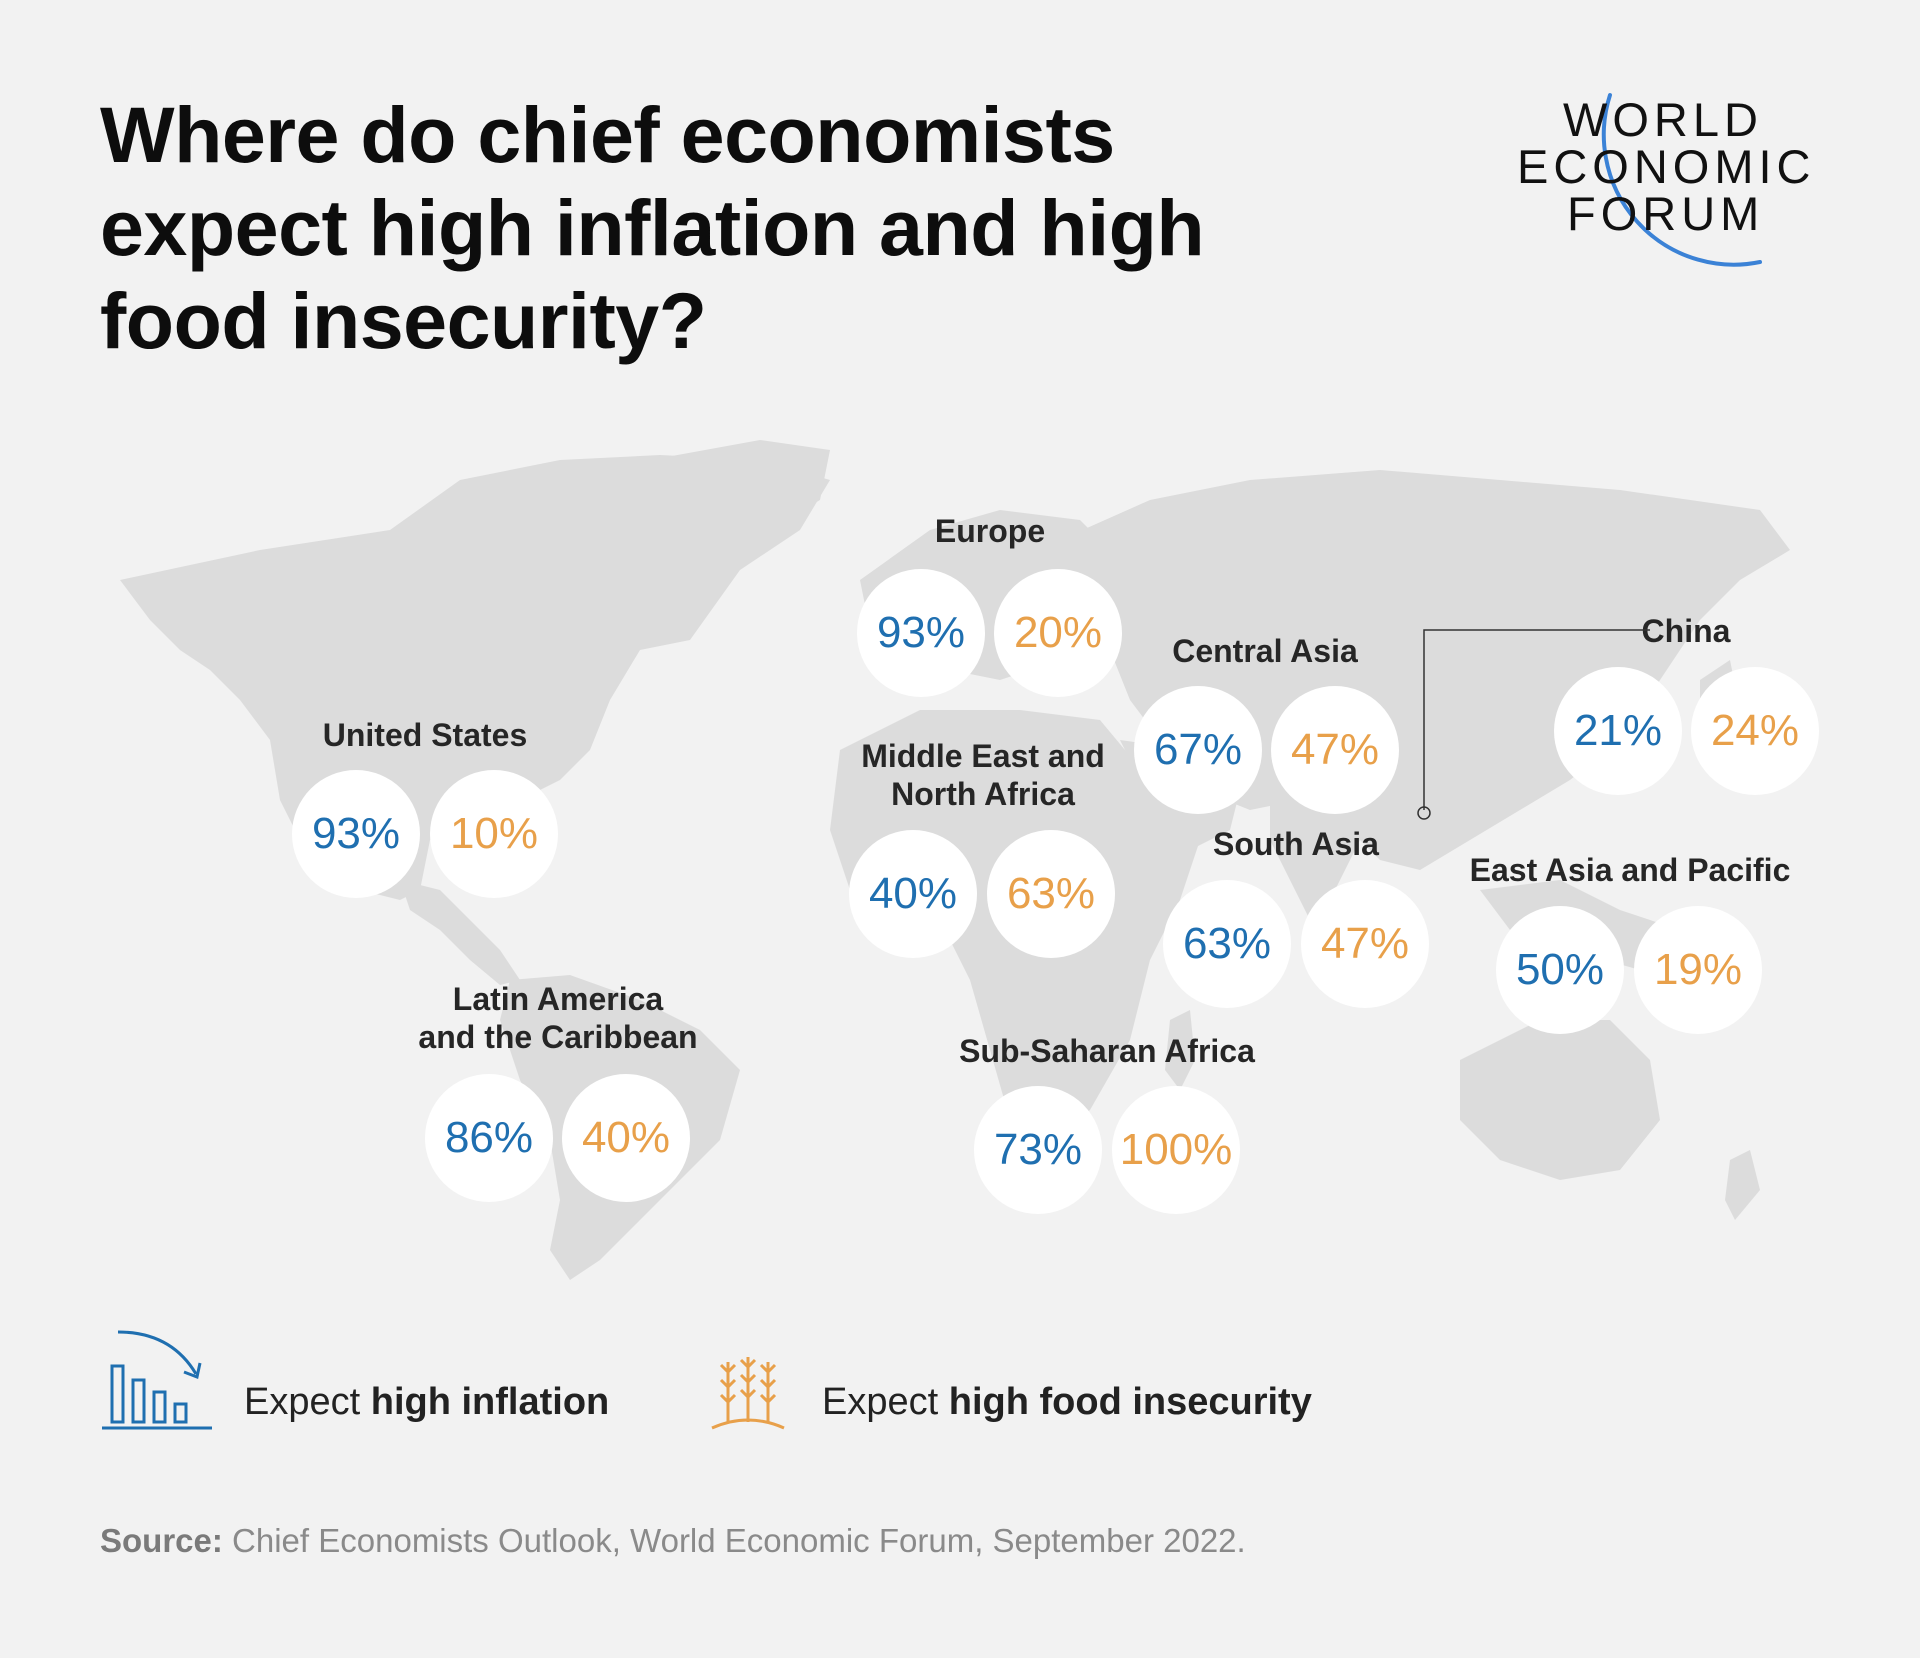 This screenshot has height=1658, width=1920. I want to click on wef-logo: WORLD ECONOMIC FORUM, so click(1670, 190).